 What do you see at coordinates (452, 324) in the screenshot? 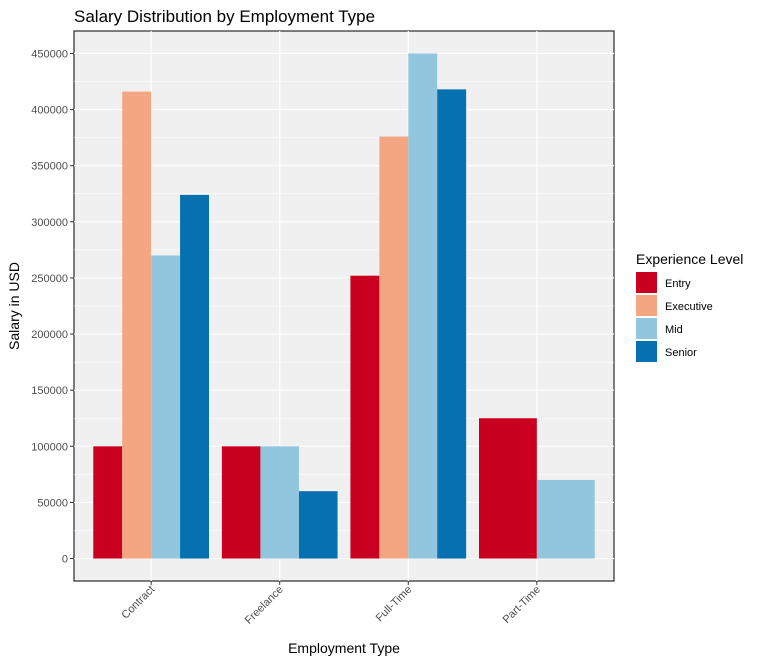
I see `bar-full-time-senior` at bounding box center [452, 324].